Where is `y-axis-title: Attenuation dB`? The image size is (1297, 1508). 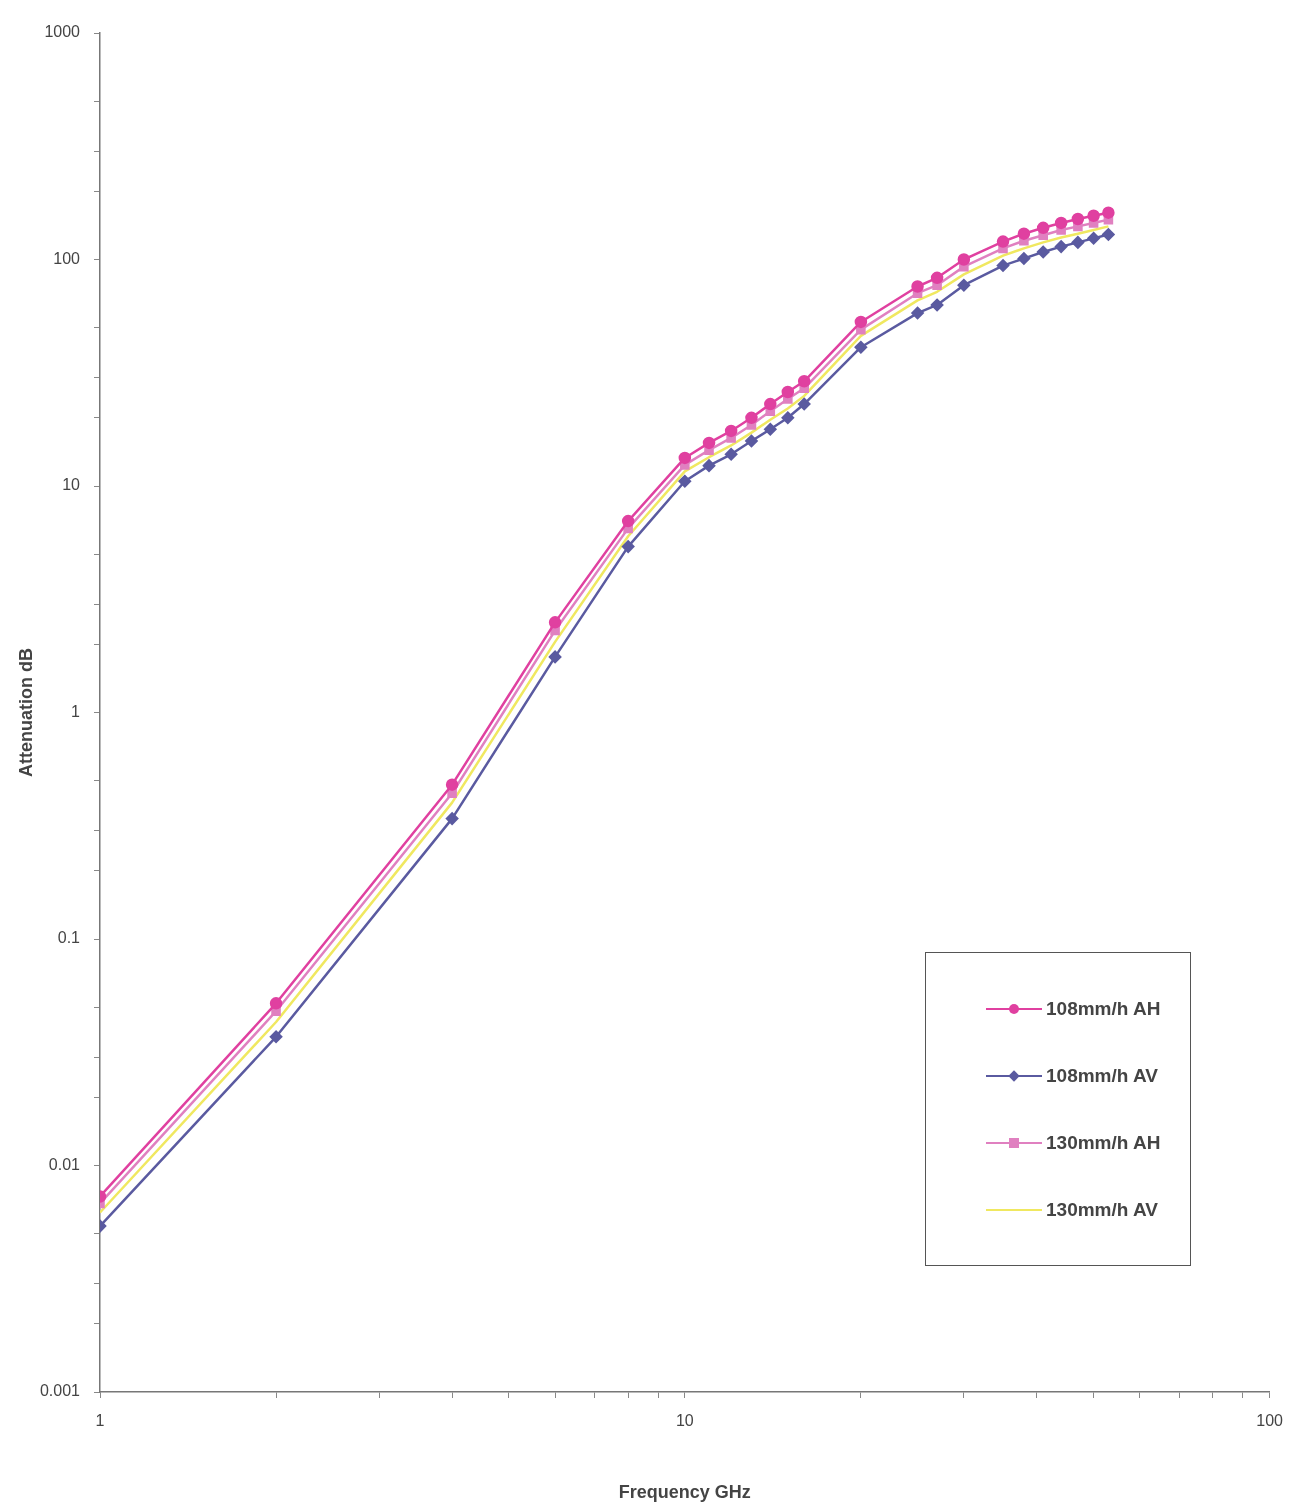 y-axis-title: Attenuation dB is located at coordinates (25, 712).